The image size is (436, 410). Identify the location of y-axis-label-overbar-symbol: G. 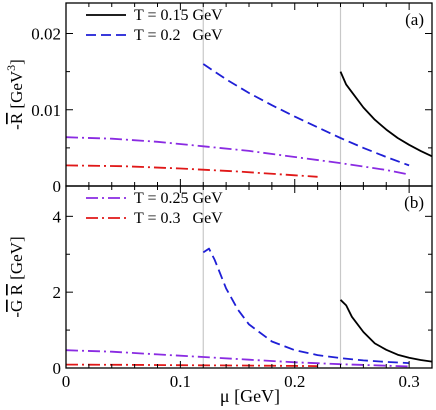
(16, 306).